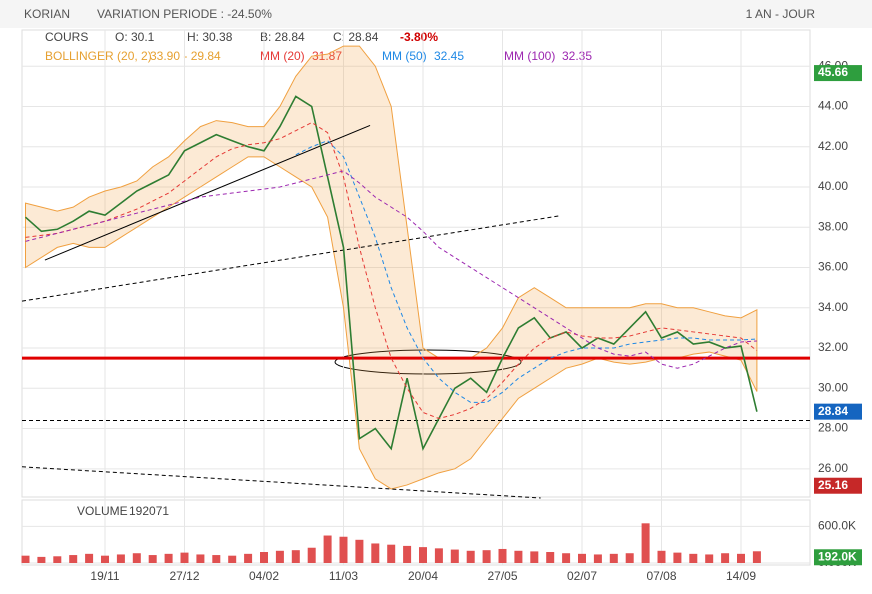 This screenshot has height=594, width=872. I want to click on volume-badge-label: 192.0K, so click(837, 556).